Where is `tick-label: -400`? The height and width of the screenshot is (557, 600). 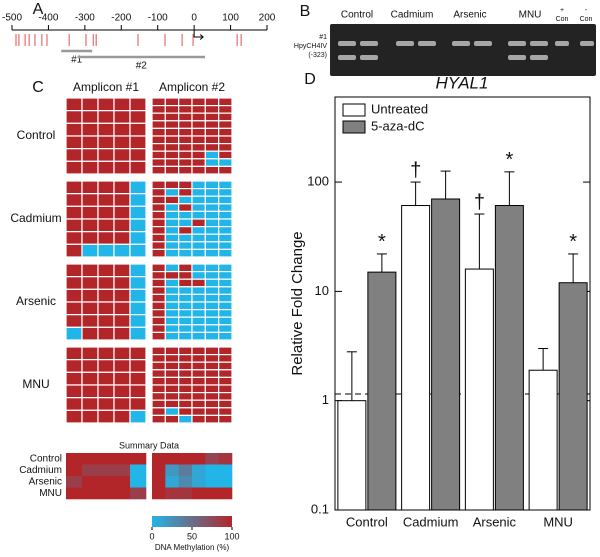
tick-label: -400 is located at coordinates (48, 18).